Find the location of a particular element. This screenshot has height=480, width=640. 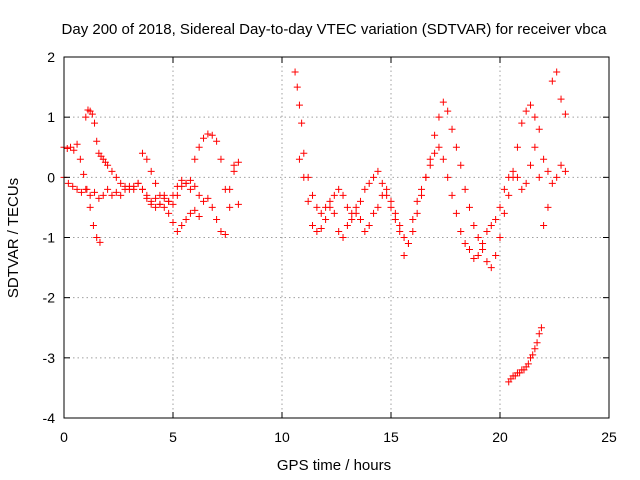

y-tick-label: -4 is located at coordinates (49, 418).